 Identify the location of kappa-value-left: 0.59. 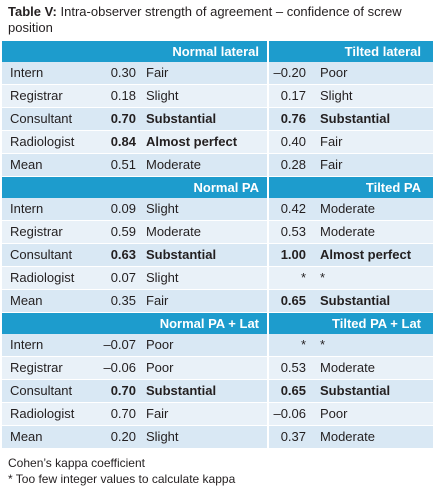
(119, 232).